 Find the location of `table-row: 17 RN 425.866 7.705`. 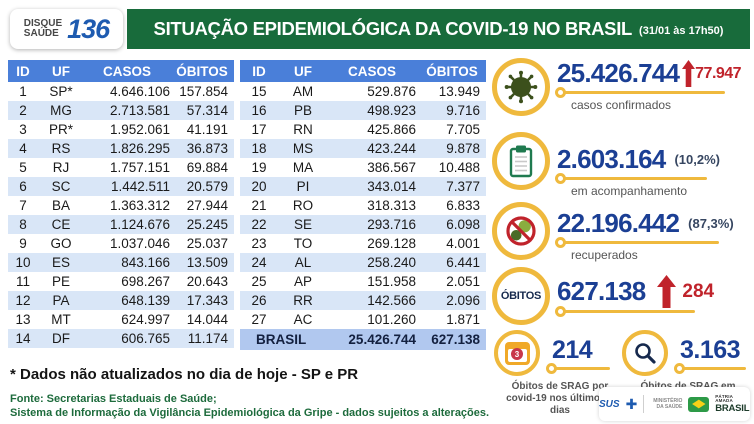

table-row: 17 RN 425.866 7.705 is located at coordinates (363, 129).